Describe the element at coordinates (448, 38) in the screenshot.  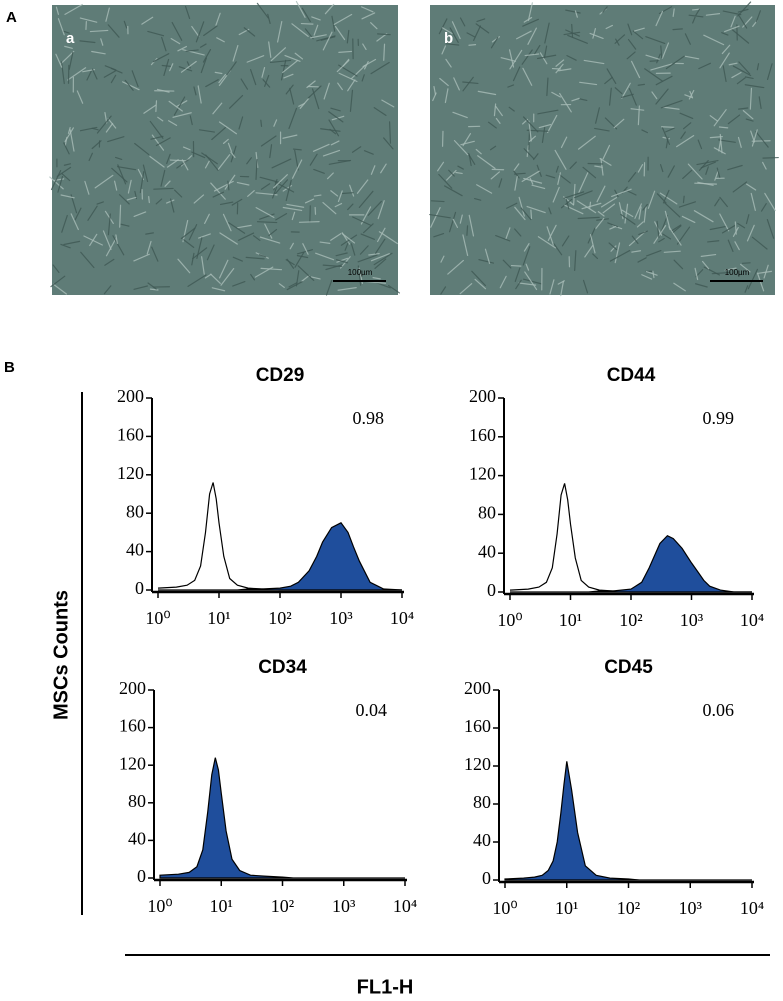
I see `image-label: b` at that location.